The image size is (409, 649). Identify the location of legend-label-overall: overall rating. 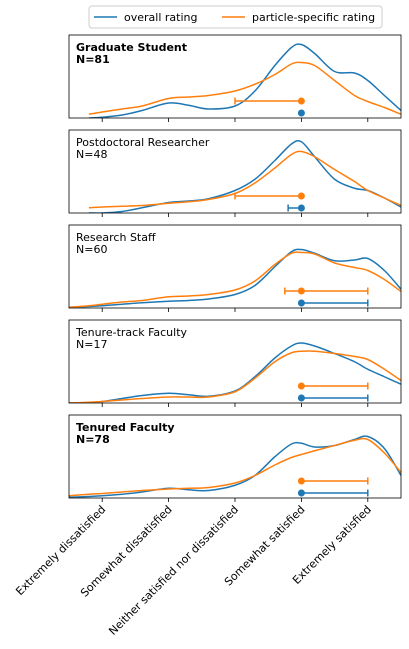
(160, 17).